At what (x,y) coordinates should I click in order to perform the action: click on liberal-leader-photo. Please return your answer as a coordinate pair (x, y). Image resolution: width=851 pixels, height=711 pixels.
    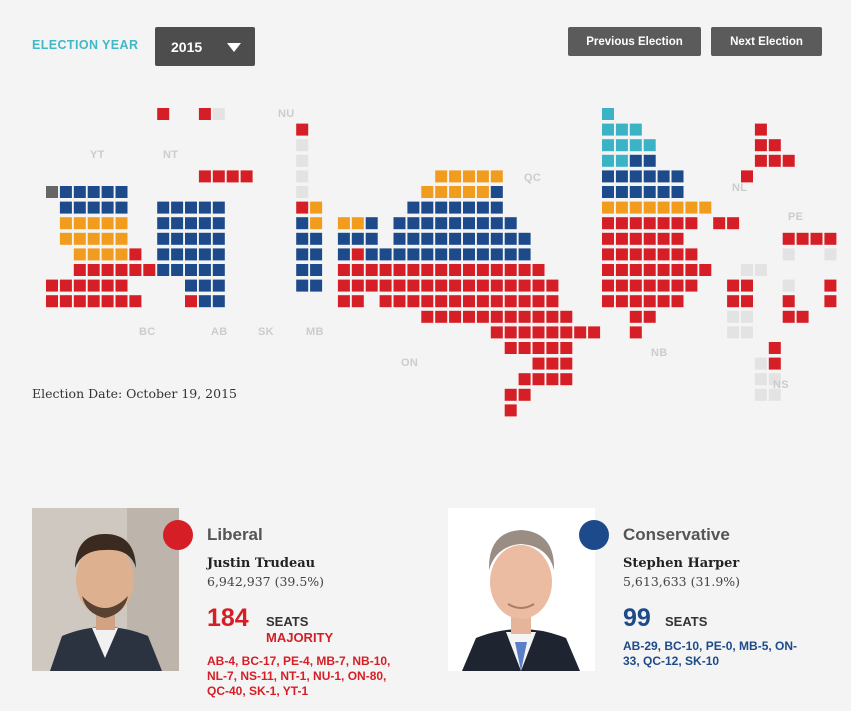
    Looking at the image, I should click on (105, 589).